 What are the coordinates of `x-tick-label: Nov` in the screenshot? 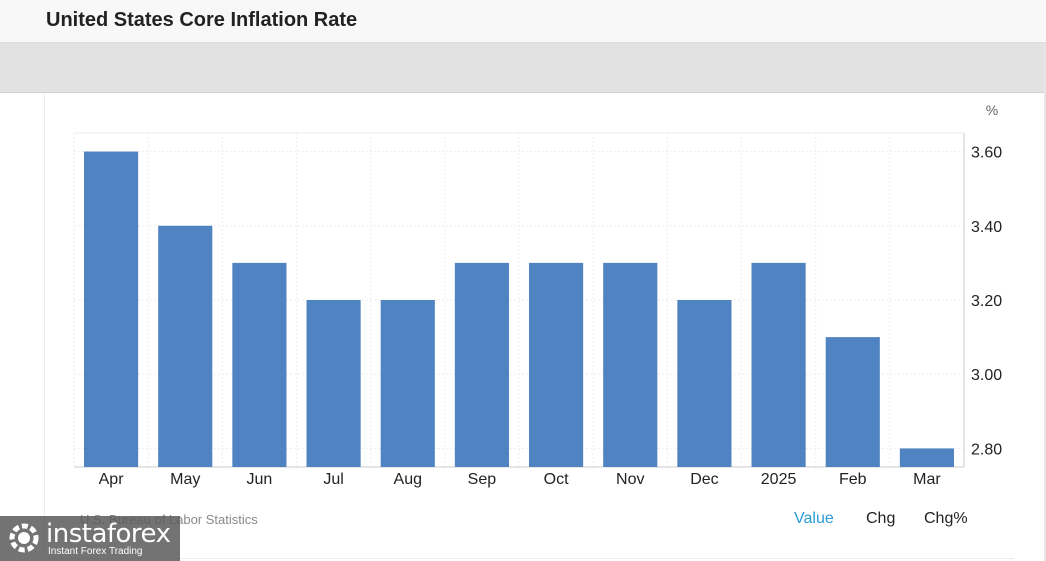 It's located at (630, 479).